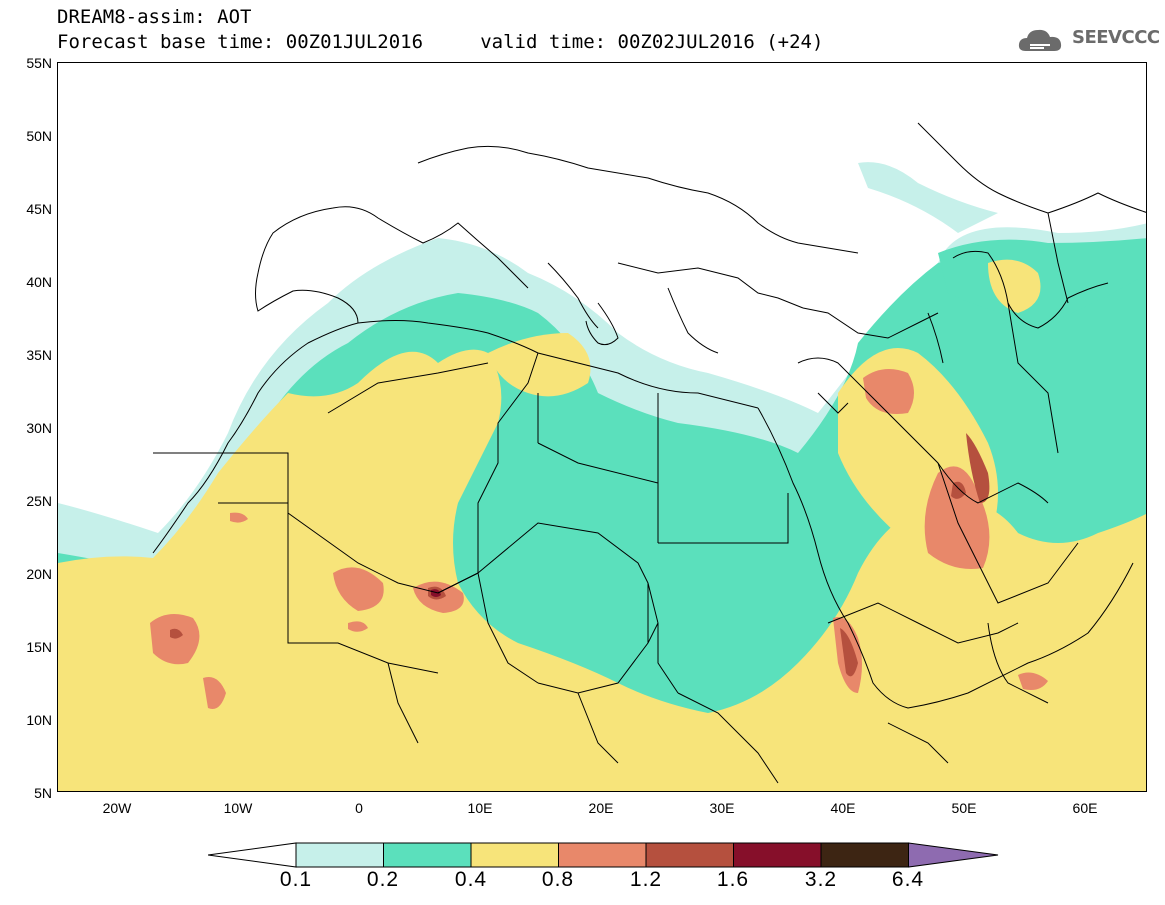 The height and width of the screenshot is (905, 1165). I want to click on lat-tick-label: 20N, so click(39, 574).